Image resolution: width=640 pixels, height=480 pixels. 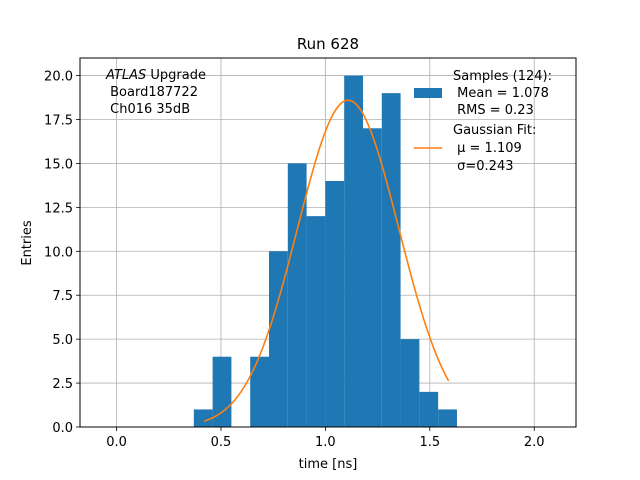 I want to click on legend-fit-line-3: σ=0.243, so click(x=483, y=166).